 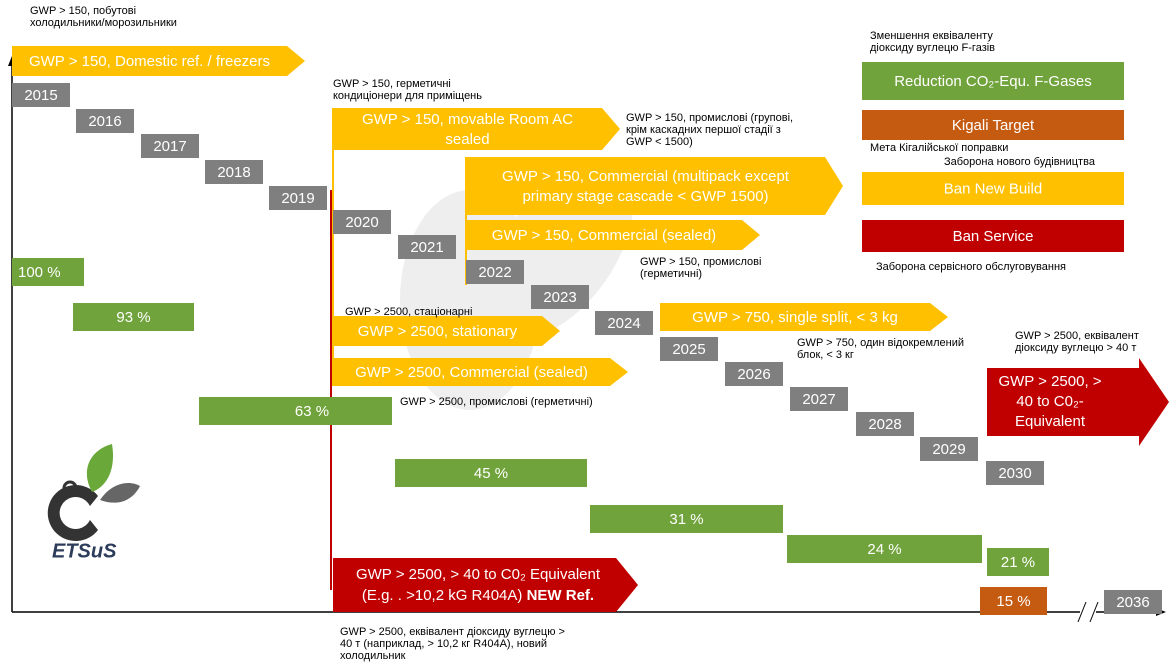 I want to click on year-label: 2023, so click(x=559, y=297).